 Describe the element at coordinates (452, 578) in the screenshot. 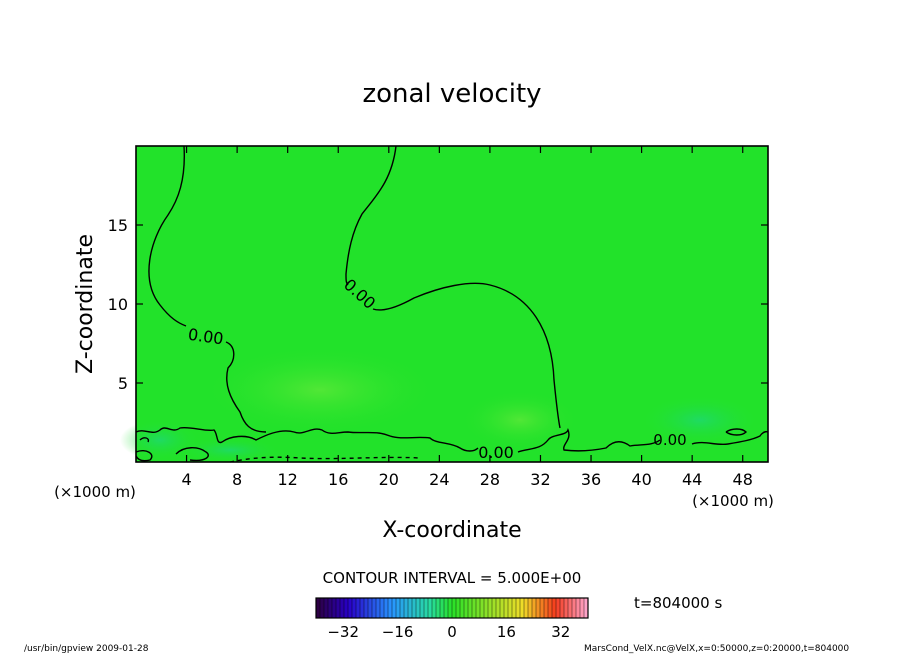

I see `contour-interval-text: CONTOUR INTERVAL = 5.000E+00` at that location.